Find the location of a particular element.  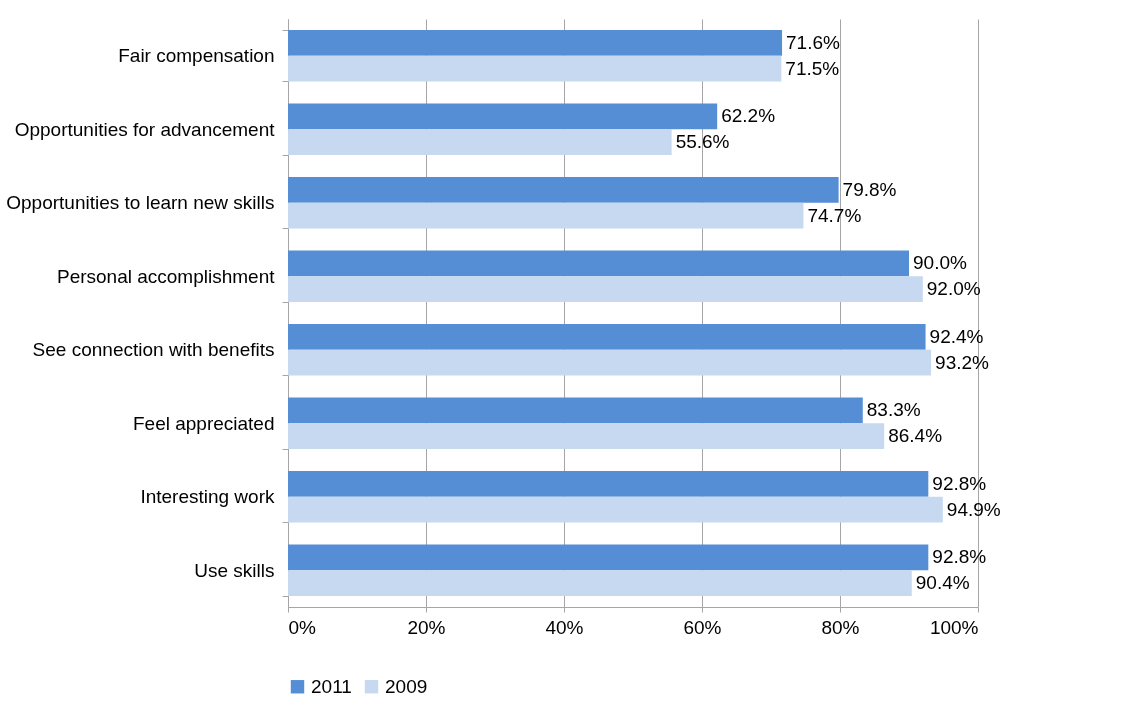

y-tick-label: Opportunities to learn new skills is located at coordinates (140, 203).